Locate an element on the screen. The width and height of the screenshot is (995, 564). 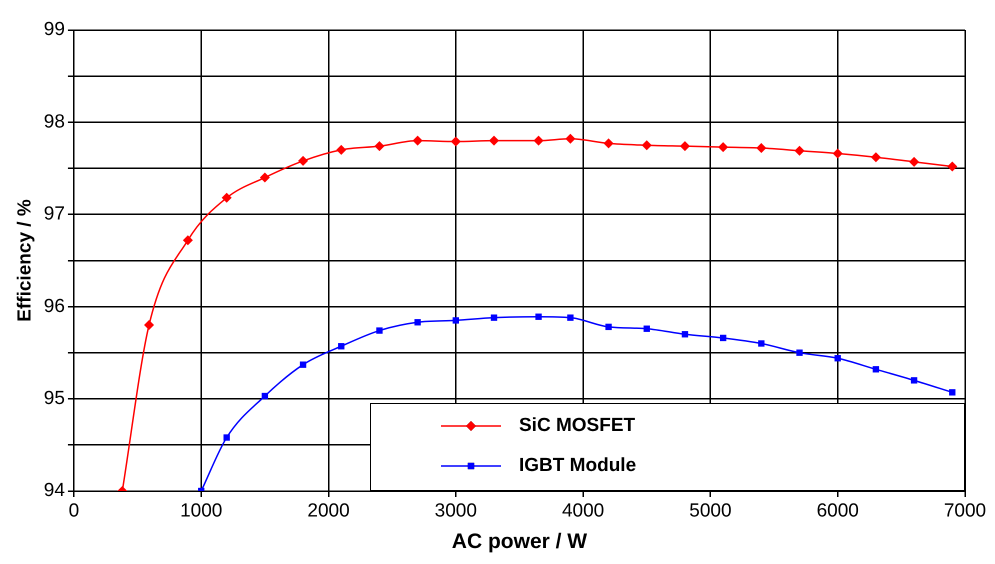
y-axis-title: Efficiency / % is located at coordinates (25, 260).